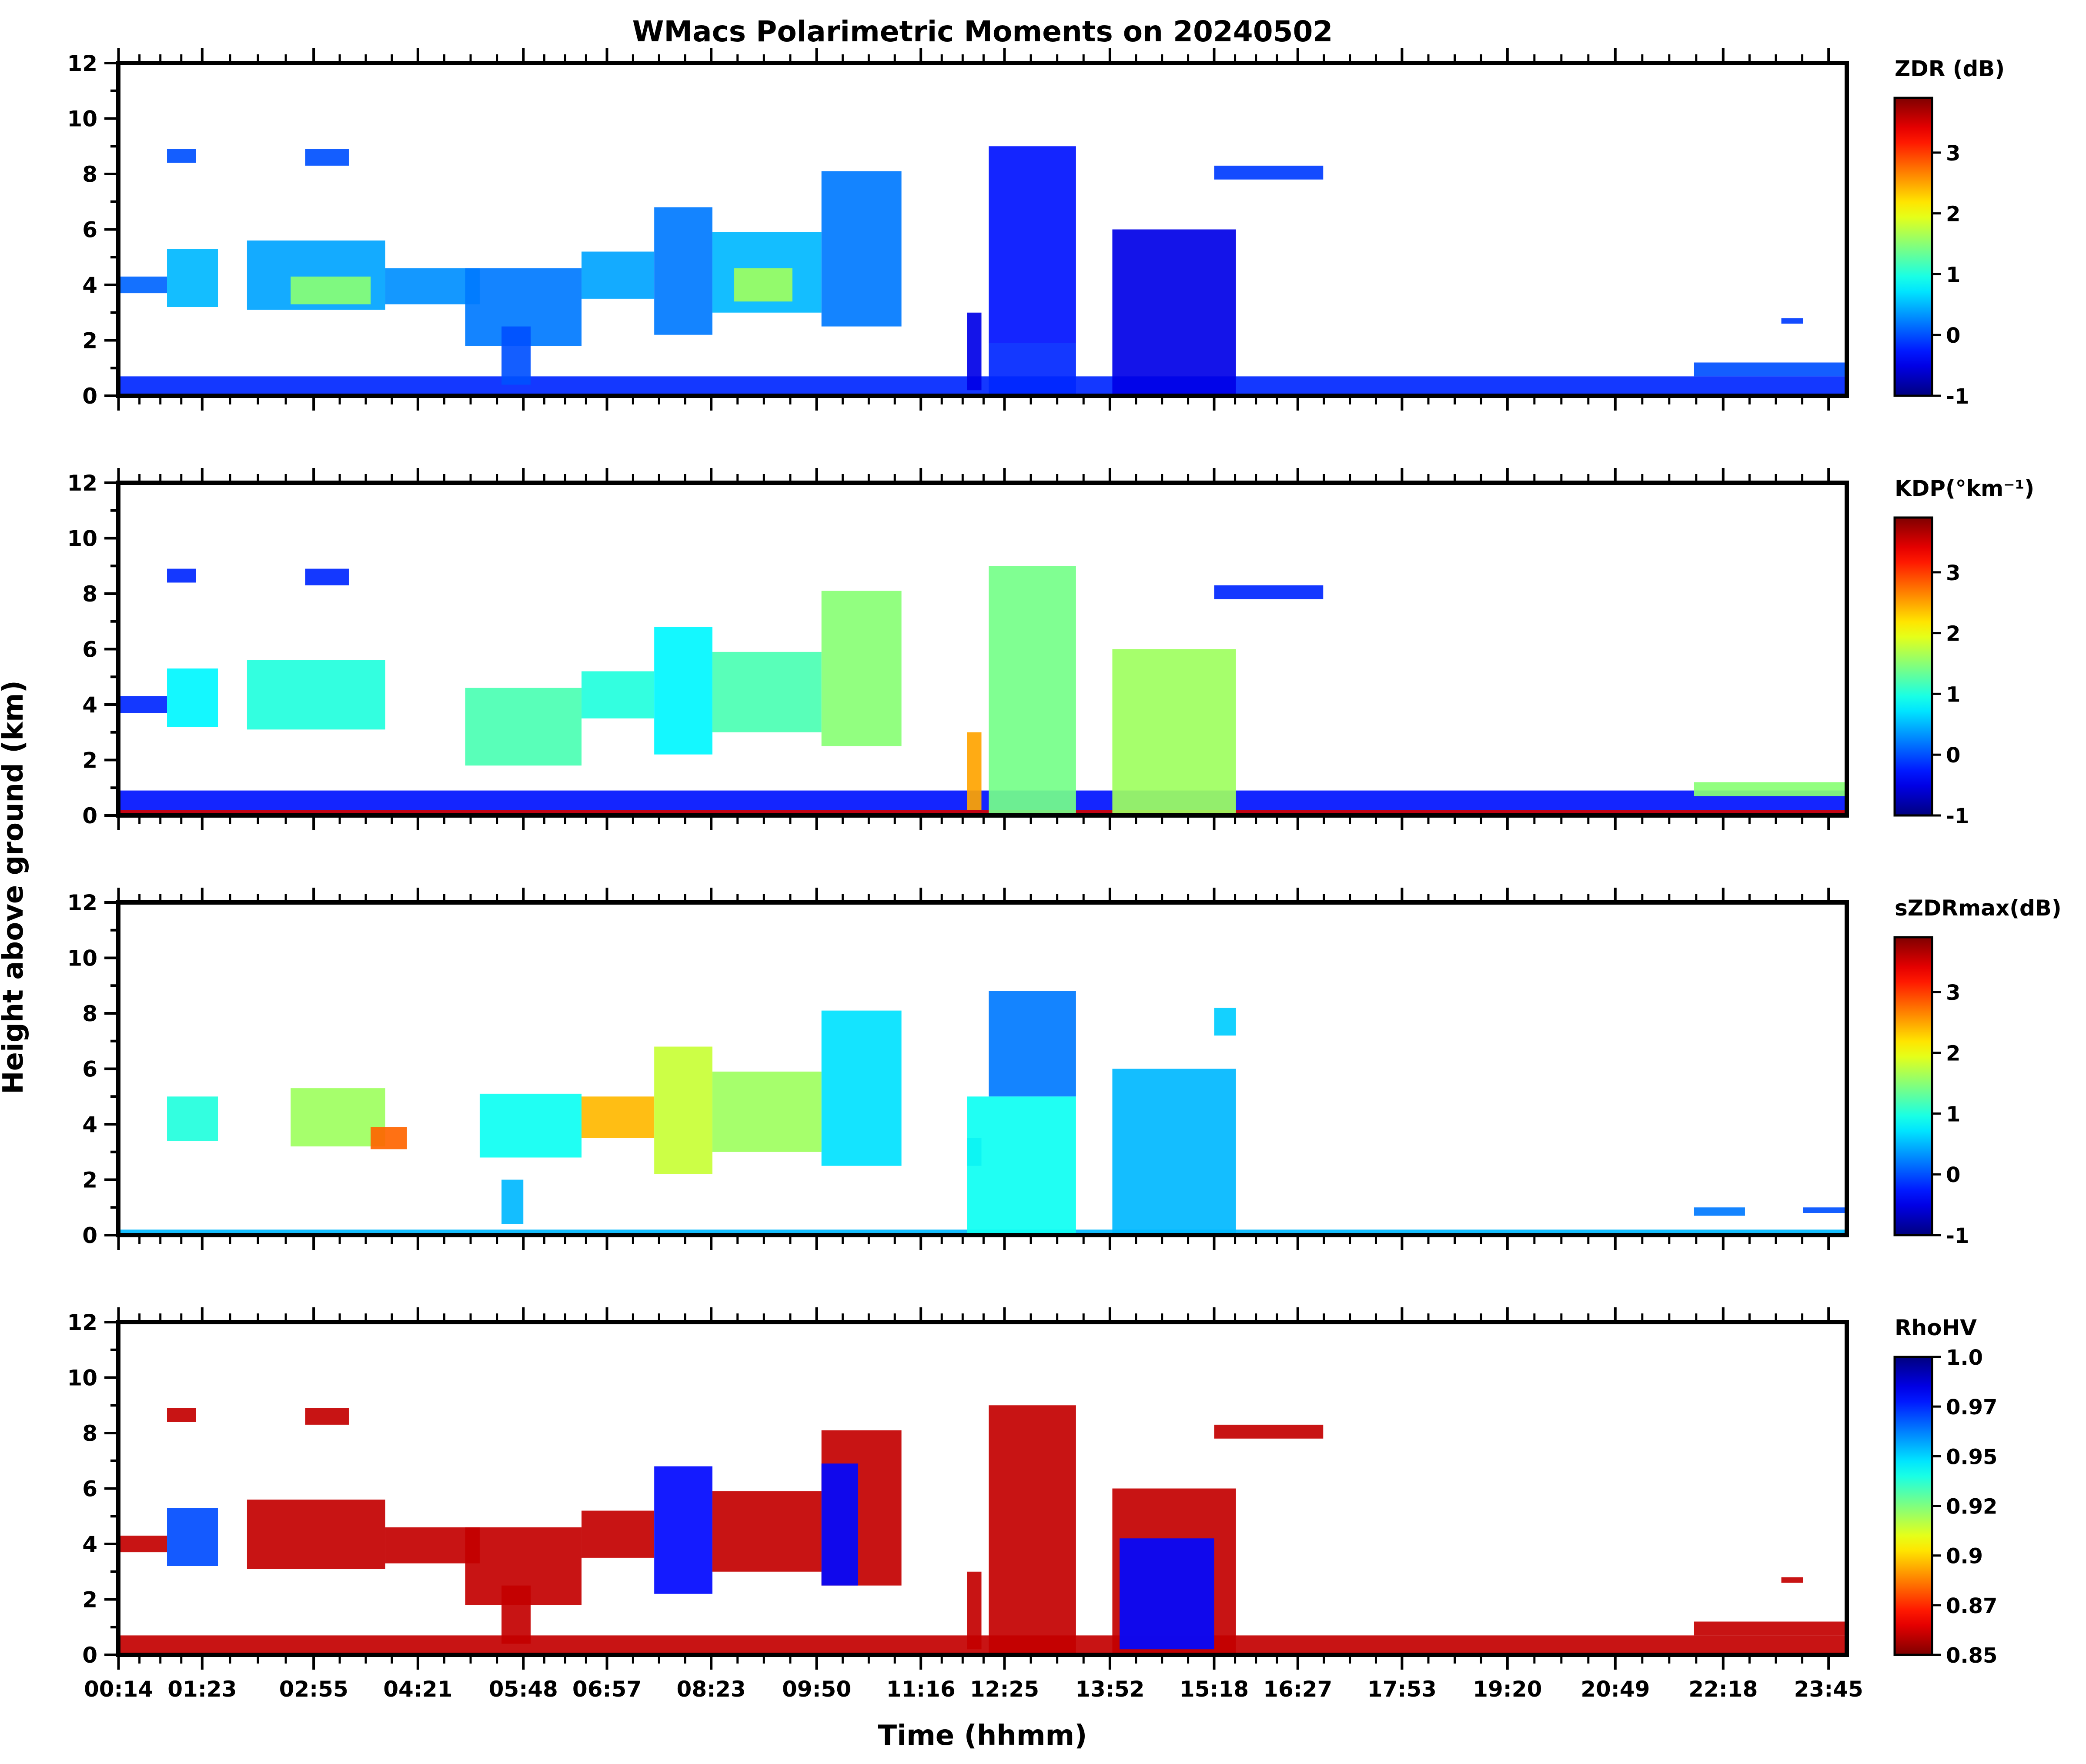 This screenshot has height=1764, width=2086. Describe the element at coordinates (1979, 908) in the screenshot. I see `colorbar-label: sZDRmax(dB)` at that location.